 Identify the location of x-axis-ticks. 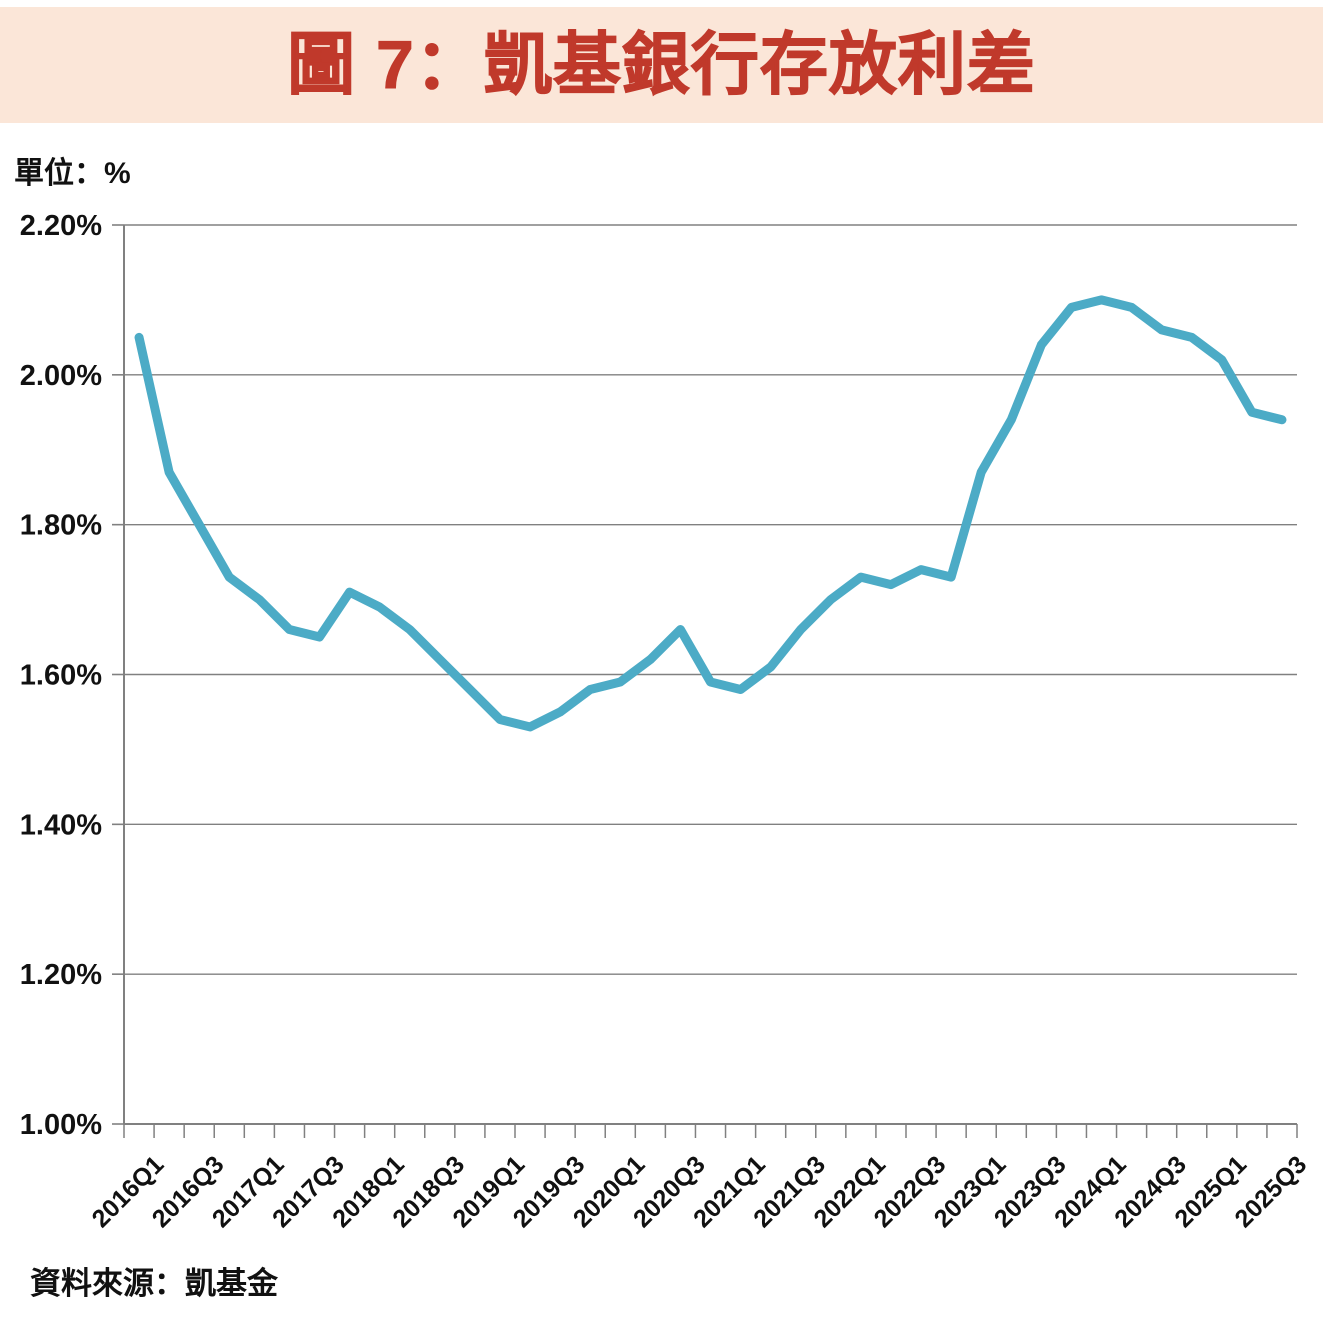
(710, 1131).